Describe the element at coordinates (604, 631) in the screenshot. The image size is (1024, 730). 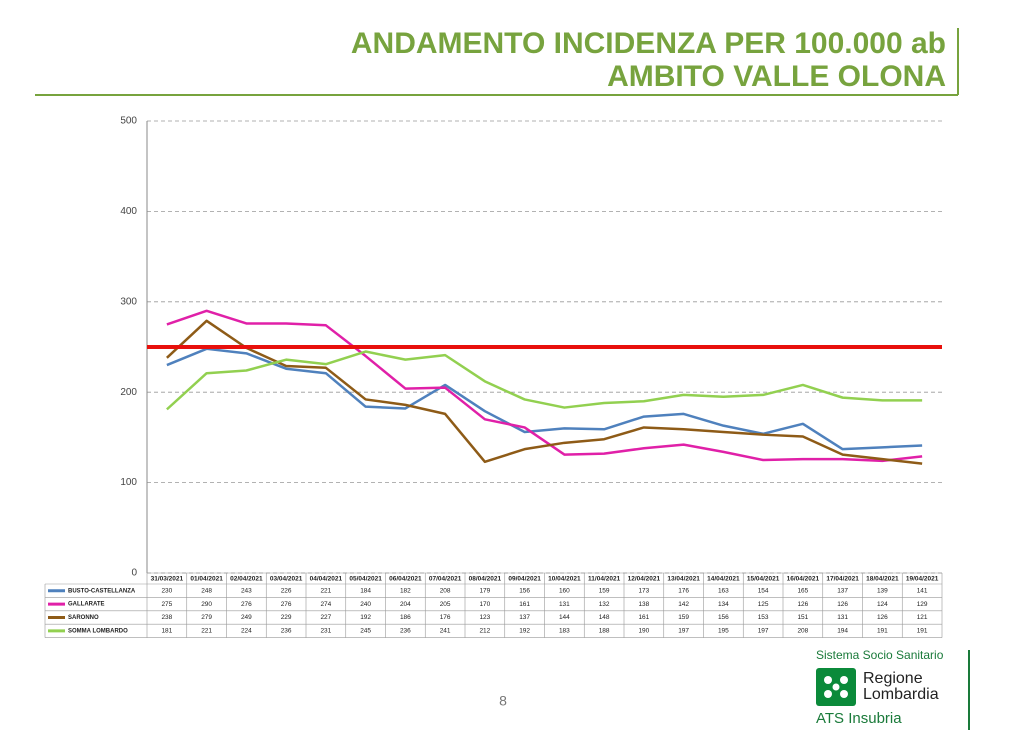
I see `table-value: 188` at that location.